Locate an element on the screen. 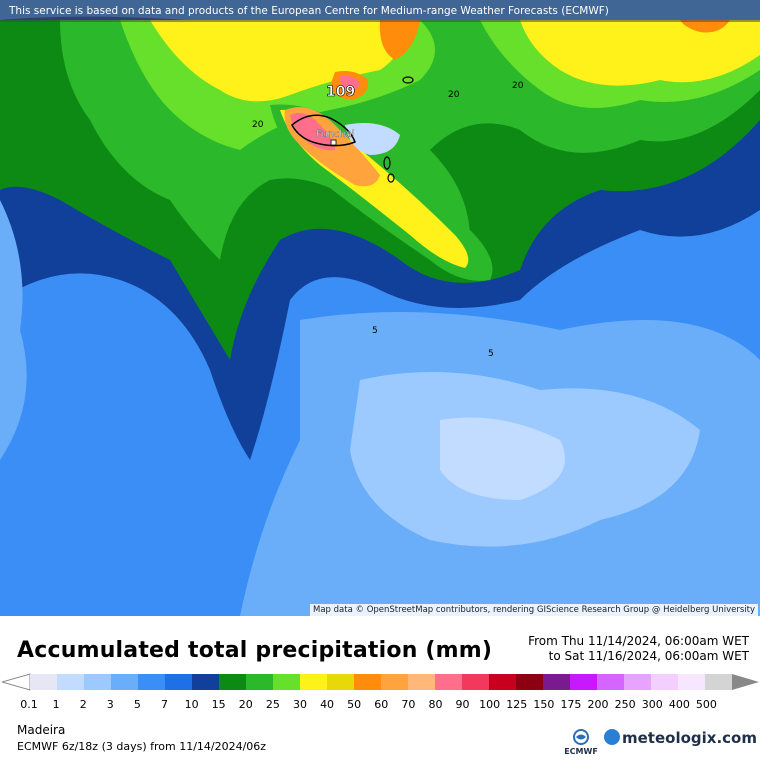 This screenshot has height=760, width=760. scale-tick-label: 25 is located at coordinates (272, 704).